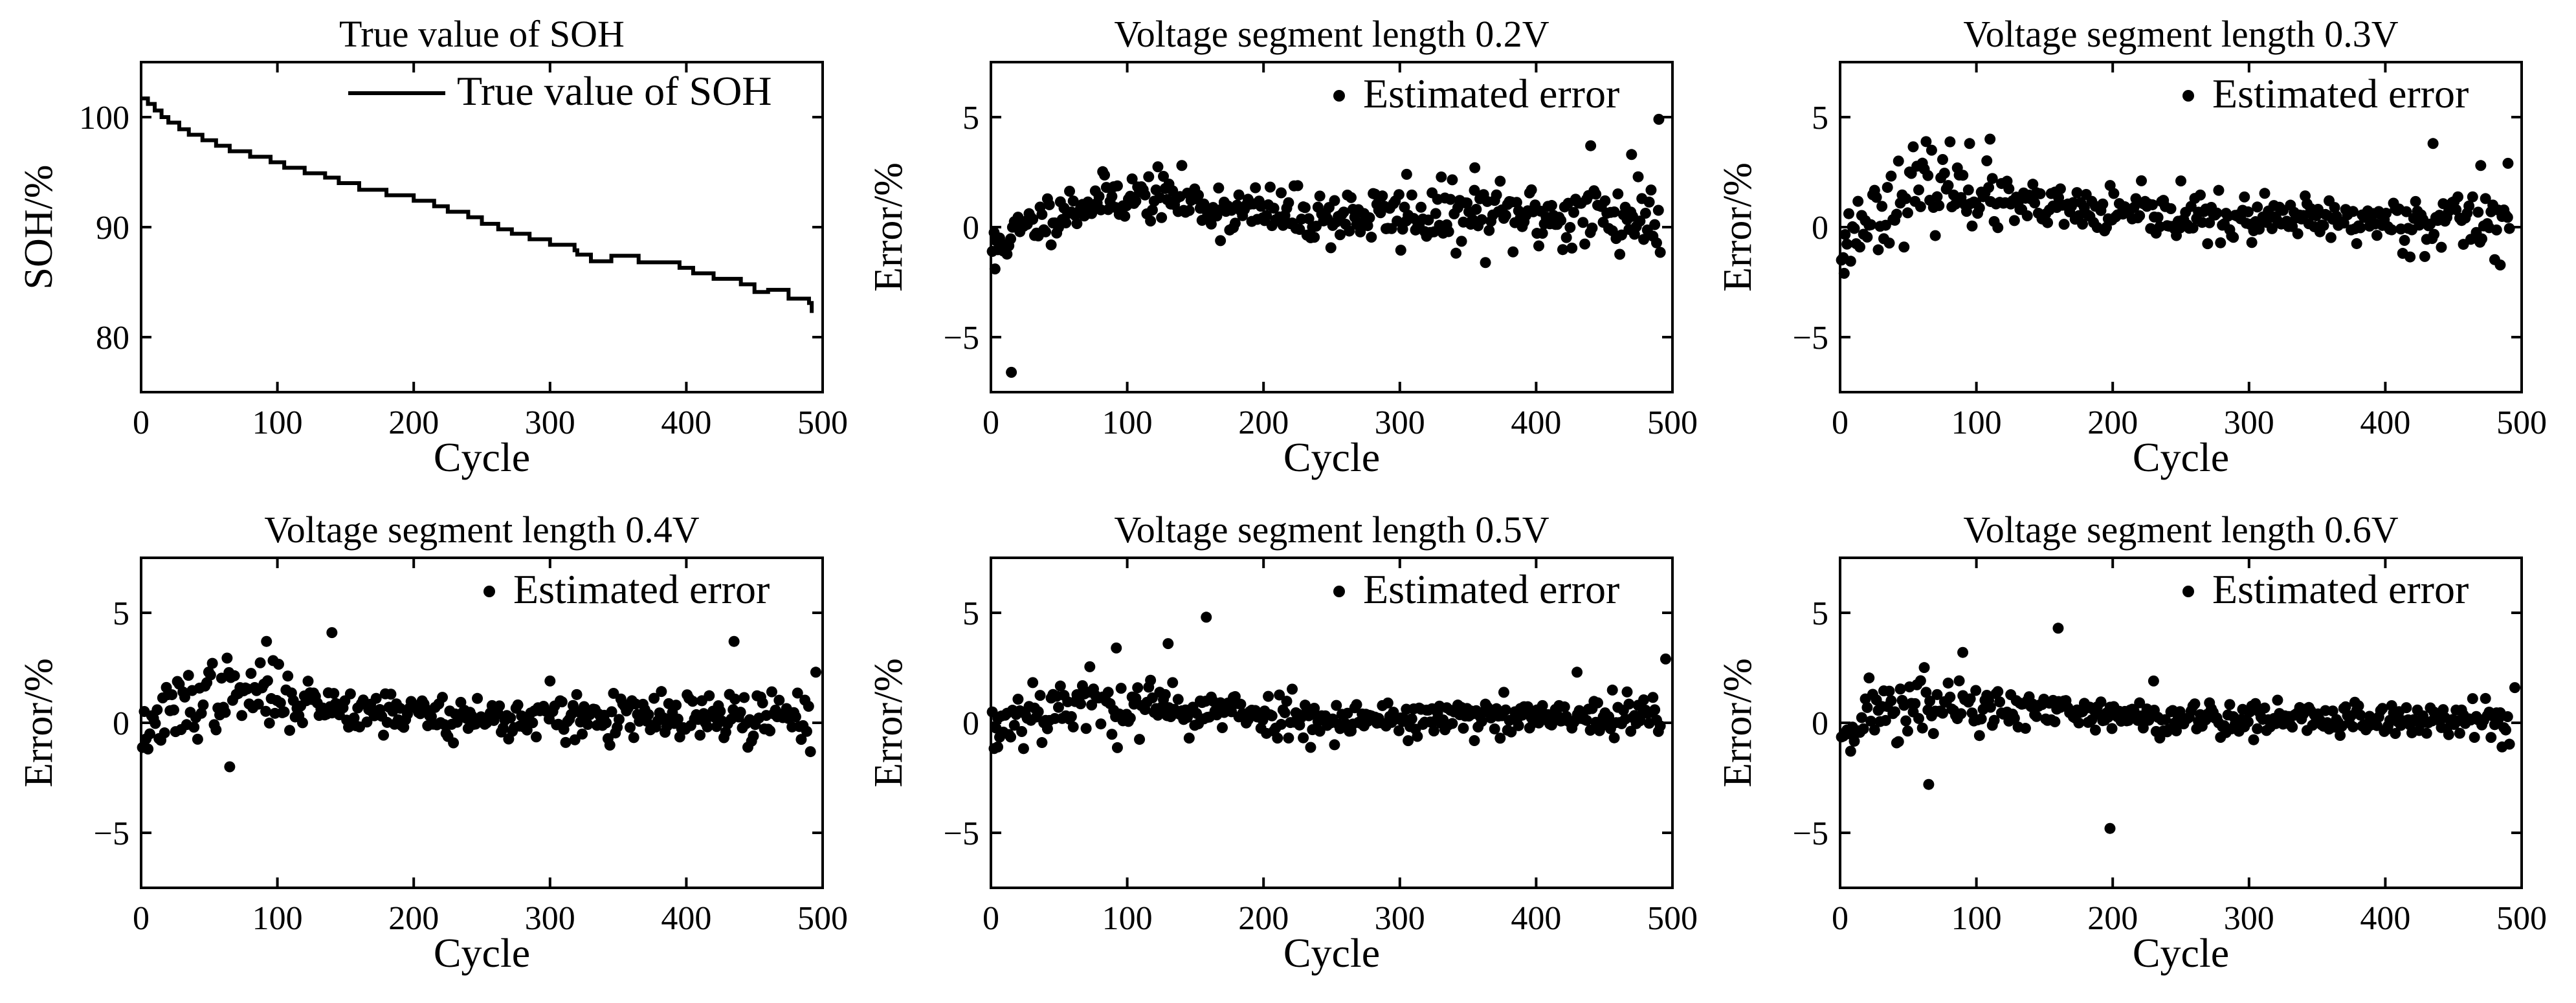  I want to click on chart-title: True value of SOH, so click(482, 34).